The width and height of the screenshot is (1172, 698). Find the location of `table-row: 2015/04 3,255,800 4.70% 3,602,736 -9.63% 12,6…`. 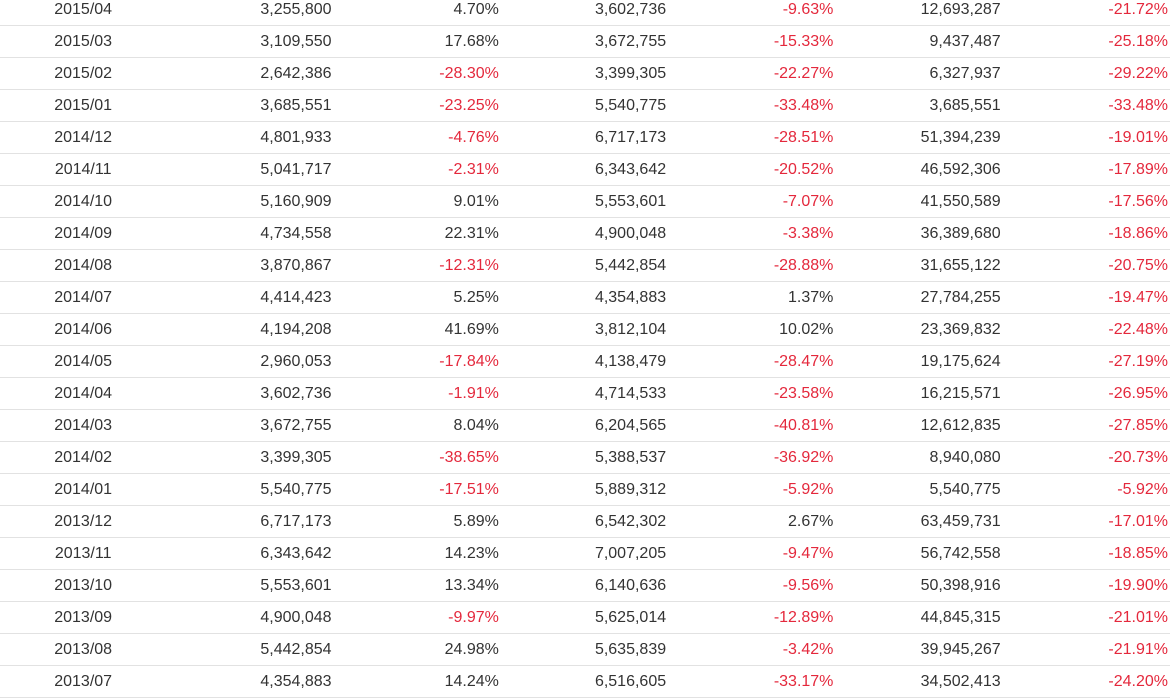

table-row: 2015/04 3,255,800 4.70% 3,602,736 -9.63% 12,6… is located at coordinates (585, 13).